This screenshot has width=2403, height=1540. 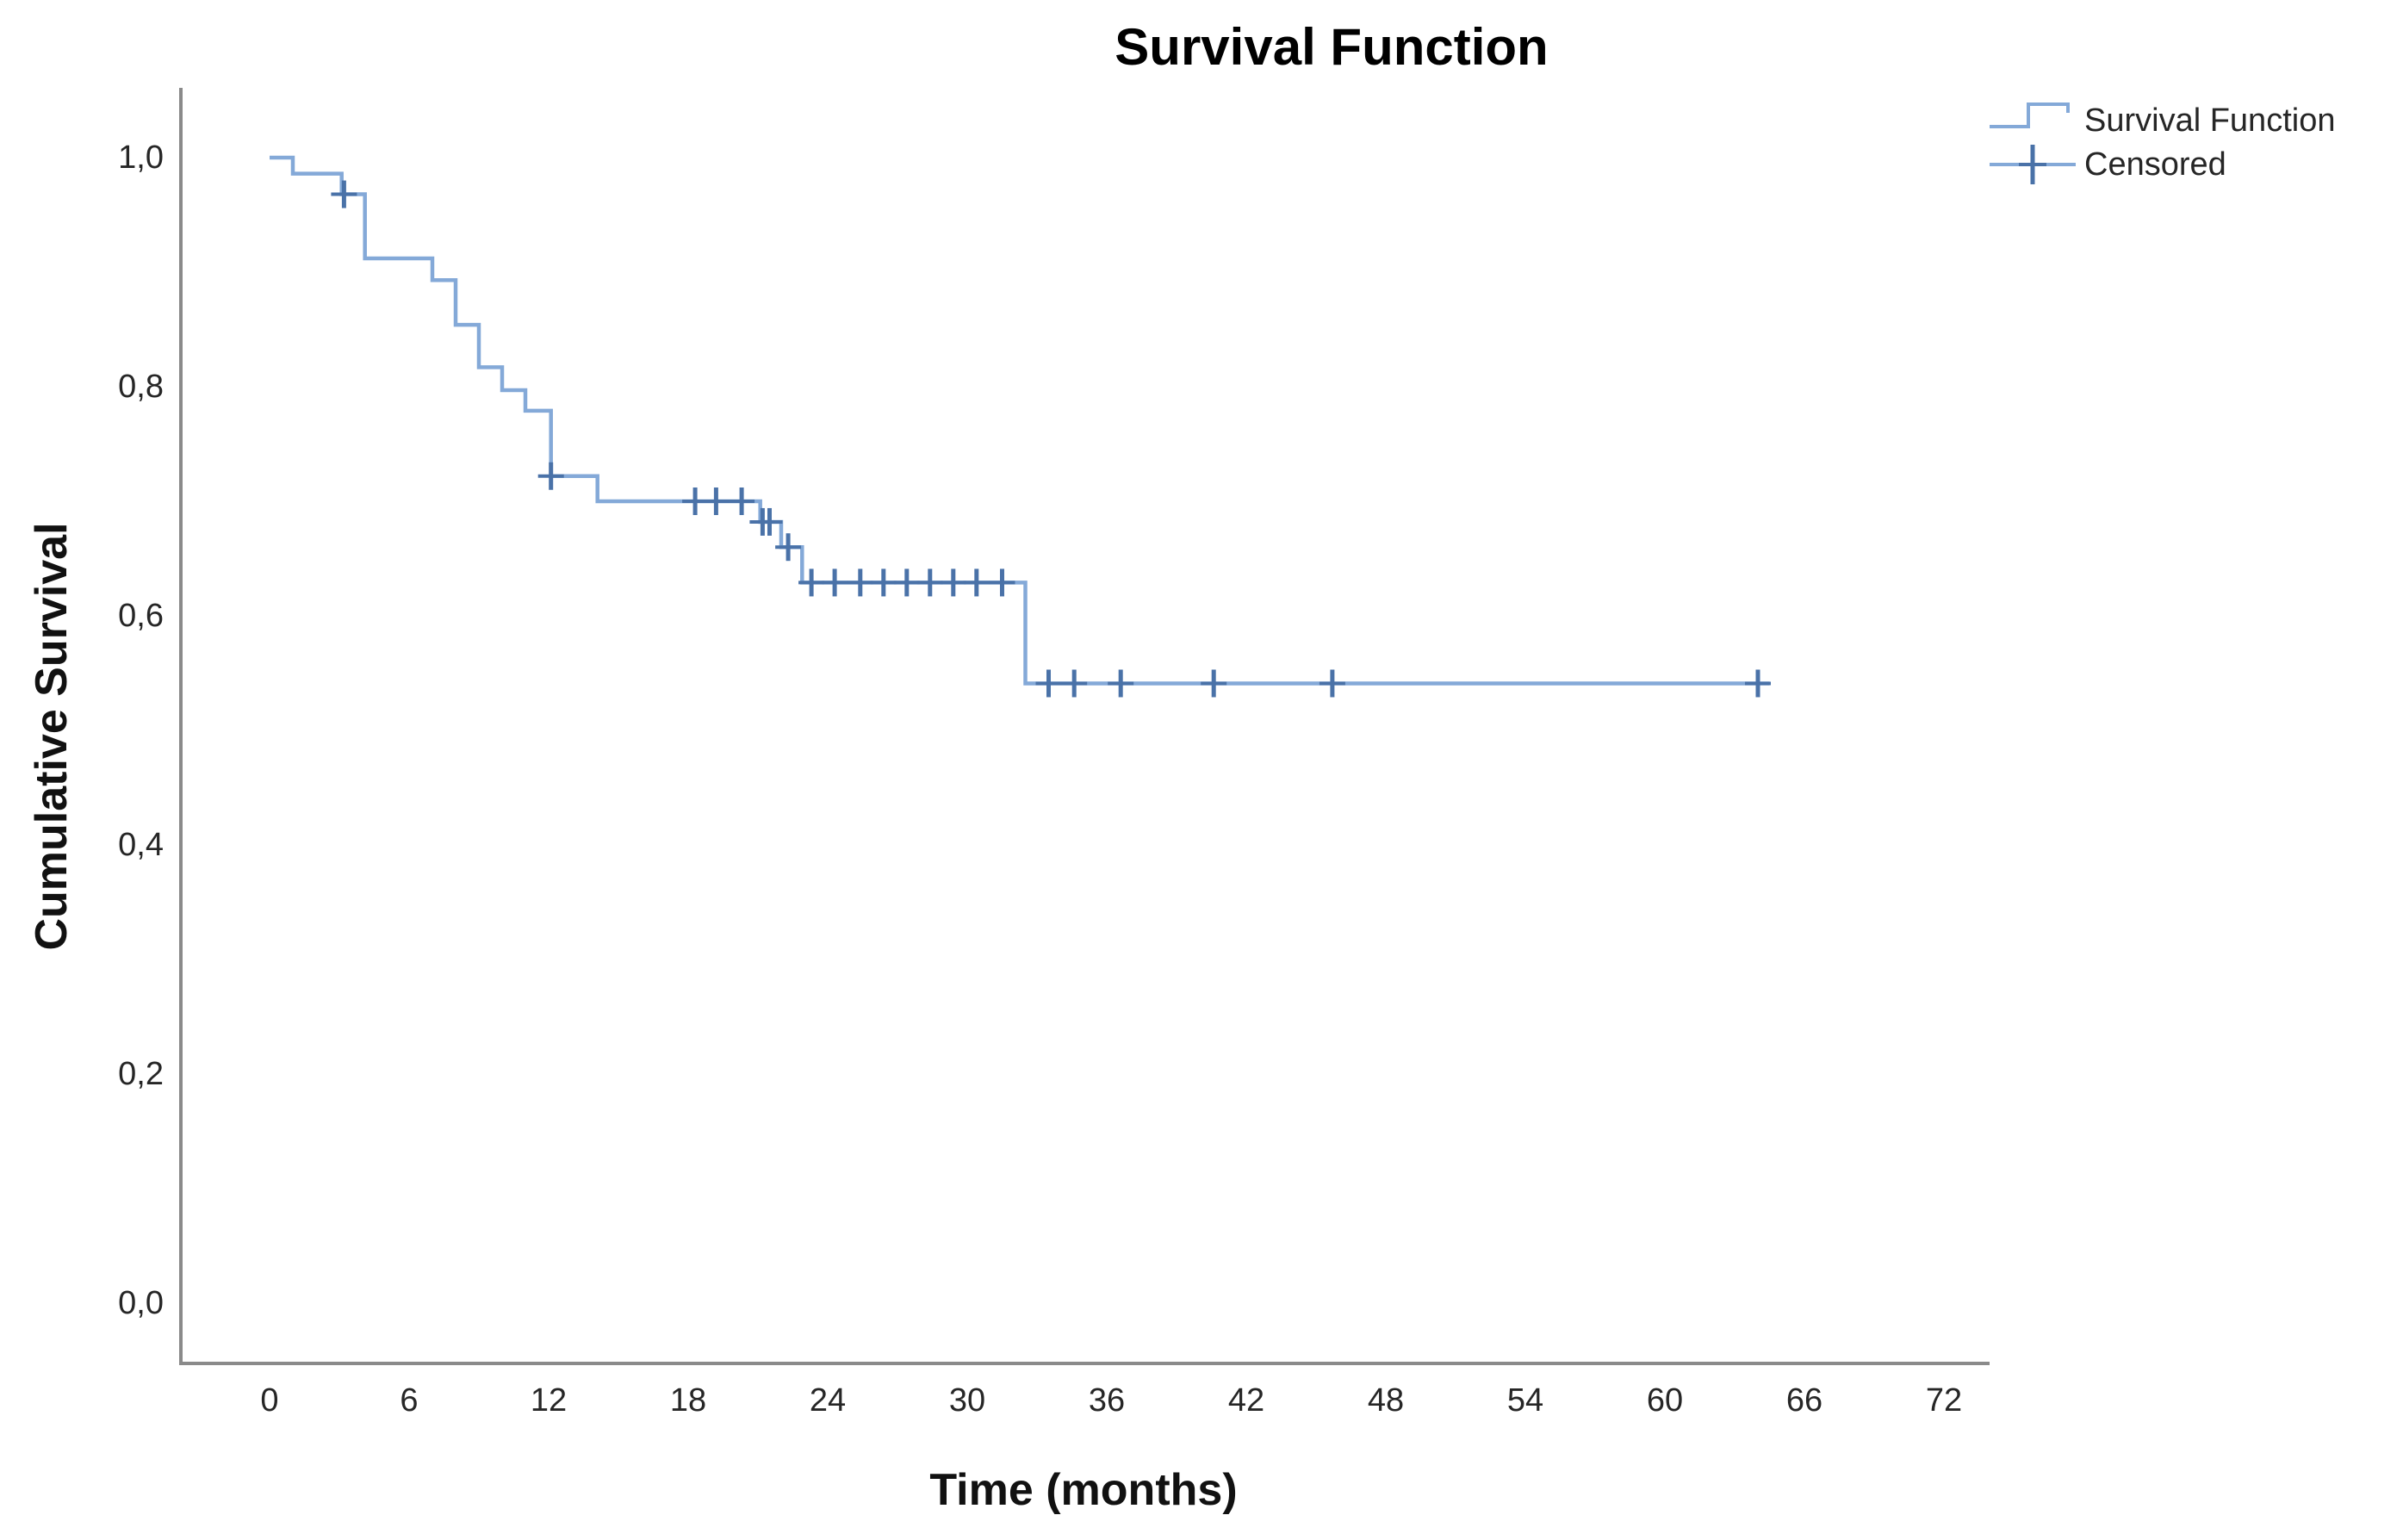 I want to click on y-tick-label: 1,0, so click(x=141, y=158).